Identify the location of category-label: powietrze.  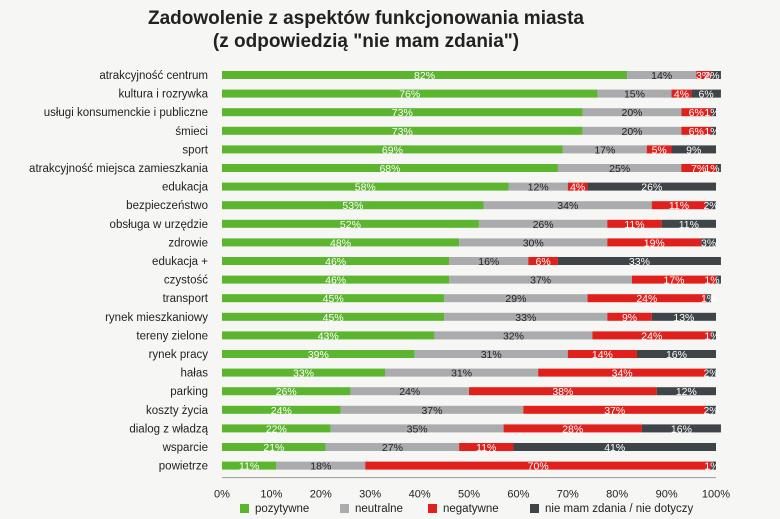
(183, 467).